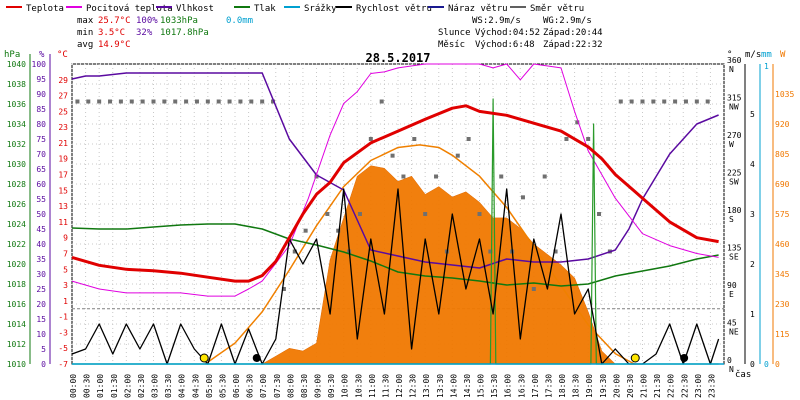 The height and width of the screenshot is (400, 800). What do you see at coordinates (752, 164) in the screenshot?
I see `wind-speed-tick-label: 4` at bounding box center [752, 164].